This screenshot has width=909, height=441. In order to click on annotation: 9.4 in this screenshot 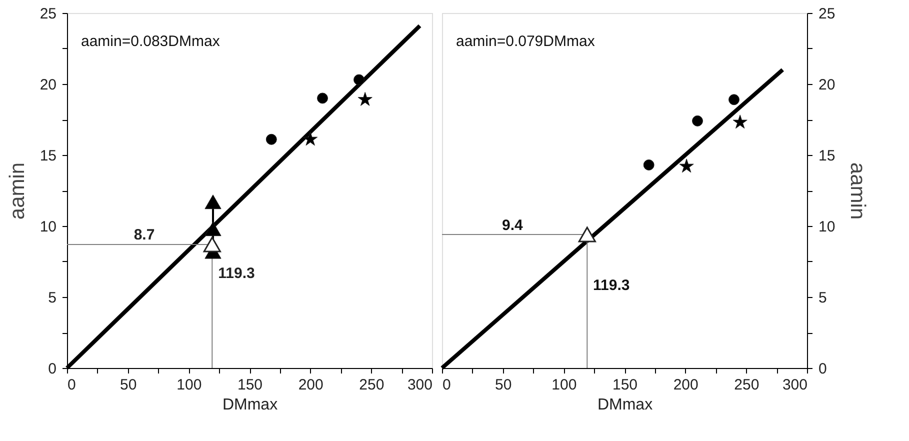, I will do `click(513, 225)`.